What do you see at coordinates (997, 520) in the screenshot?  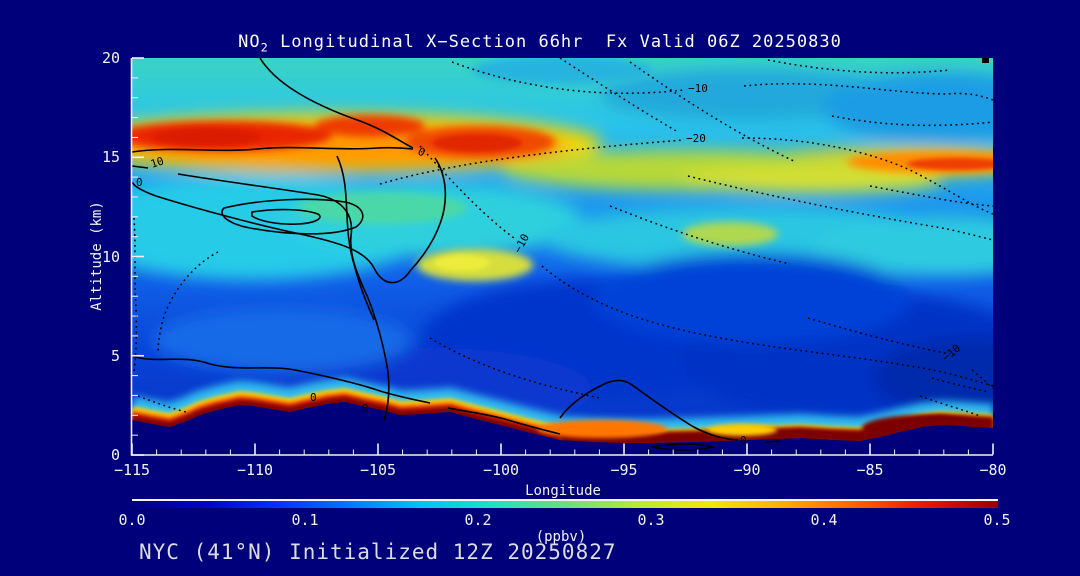 I see `colorbar-tick-label: 0.5` at bounding box center [997, 520].